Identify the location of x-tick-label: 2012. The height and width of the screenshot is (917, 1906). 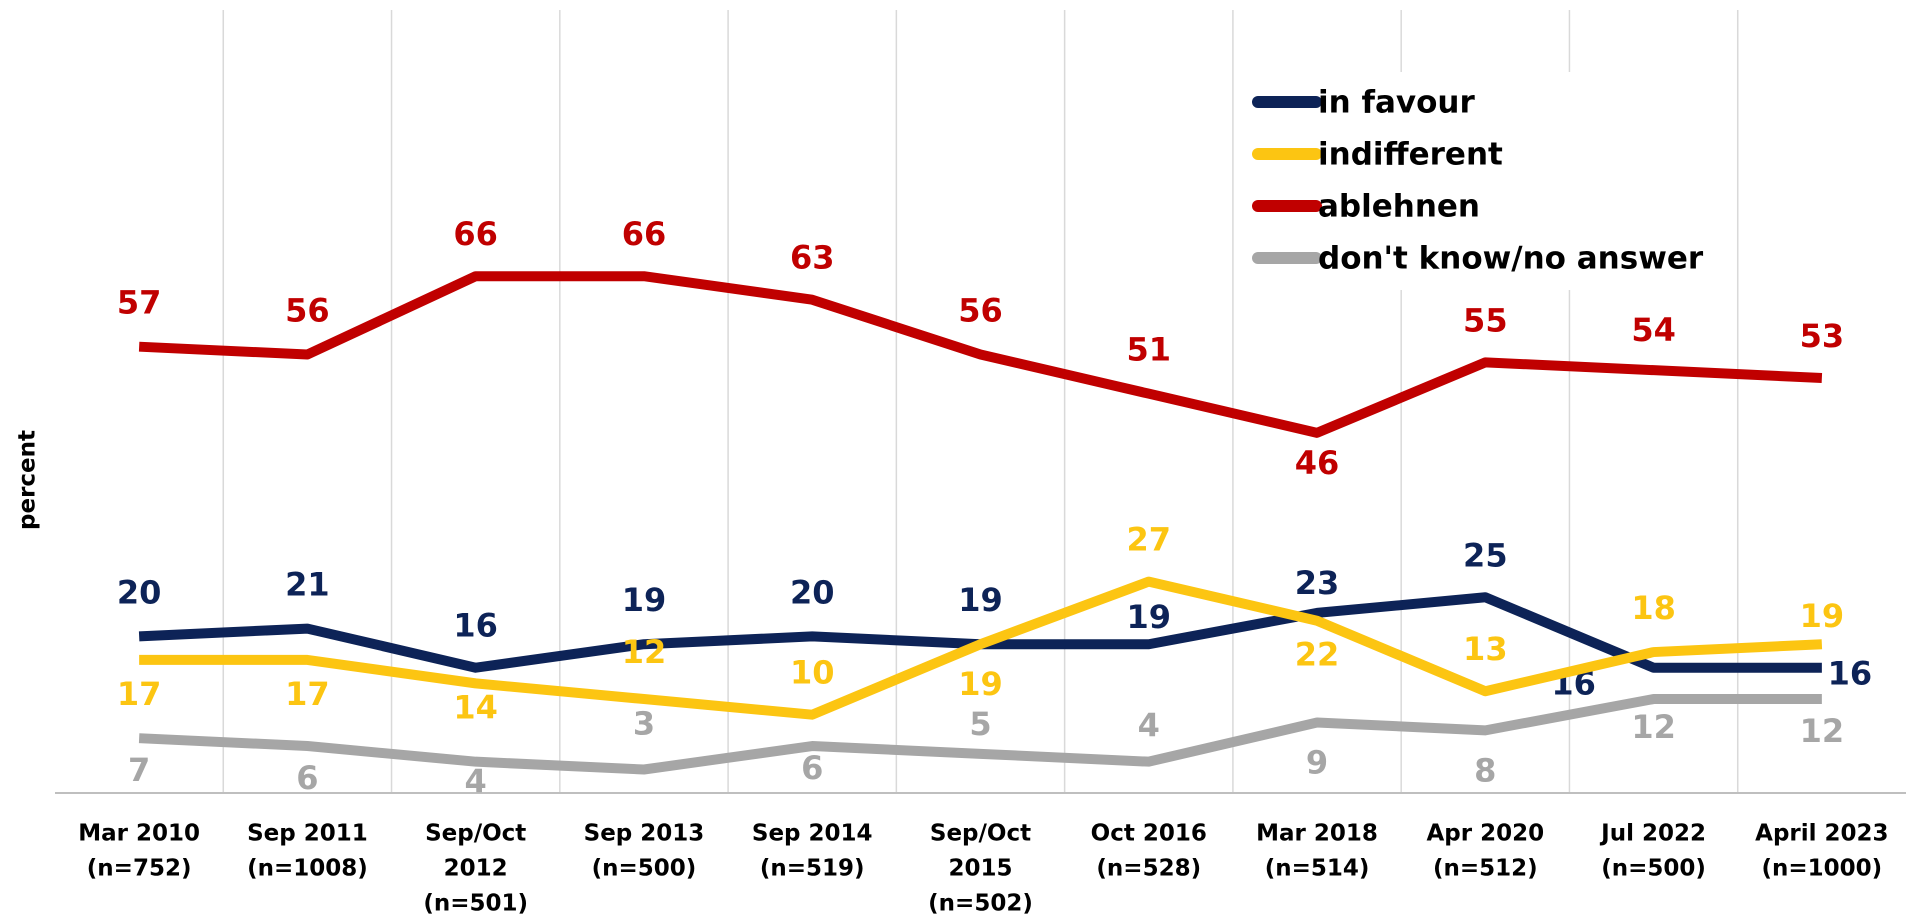
(476, 869).